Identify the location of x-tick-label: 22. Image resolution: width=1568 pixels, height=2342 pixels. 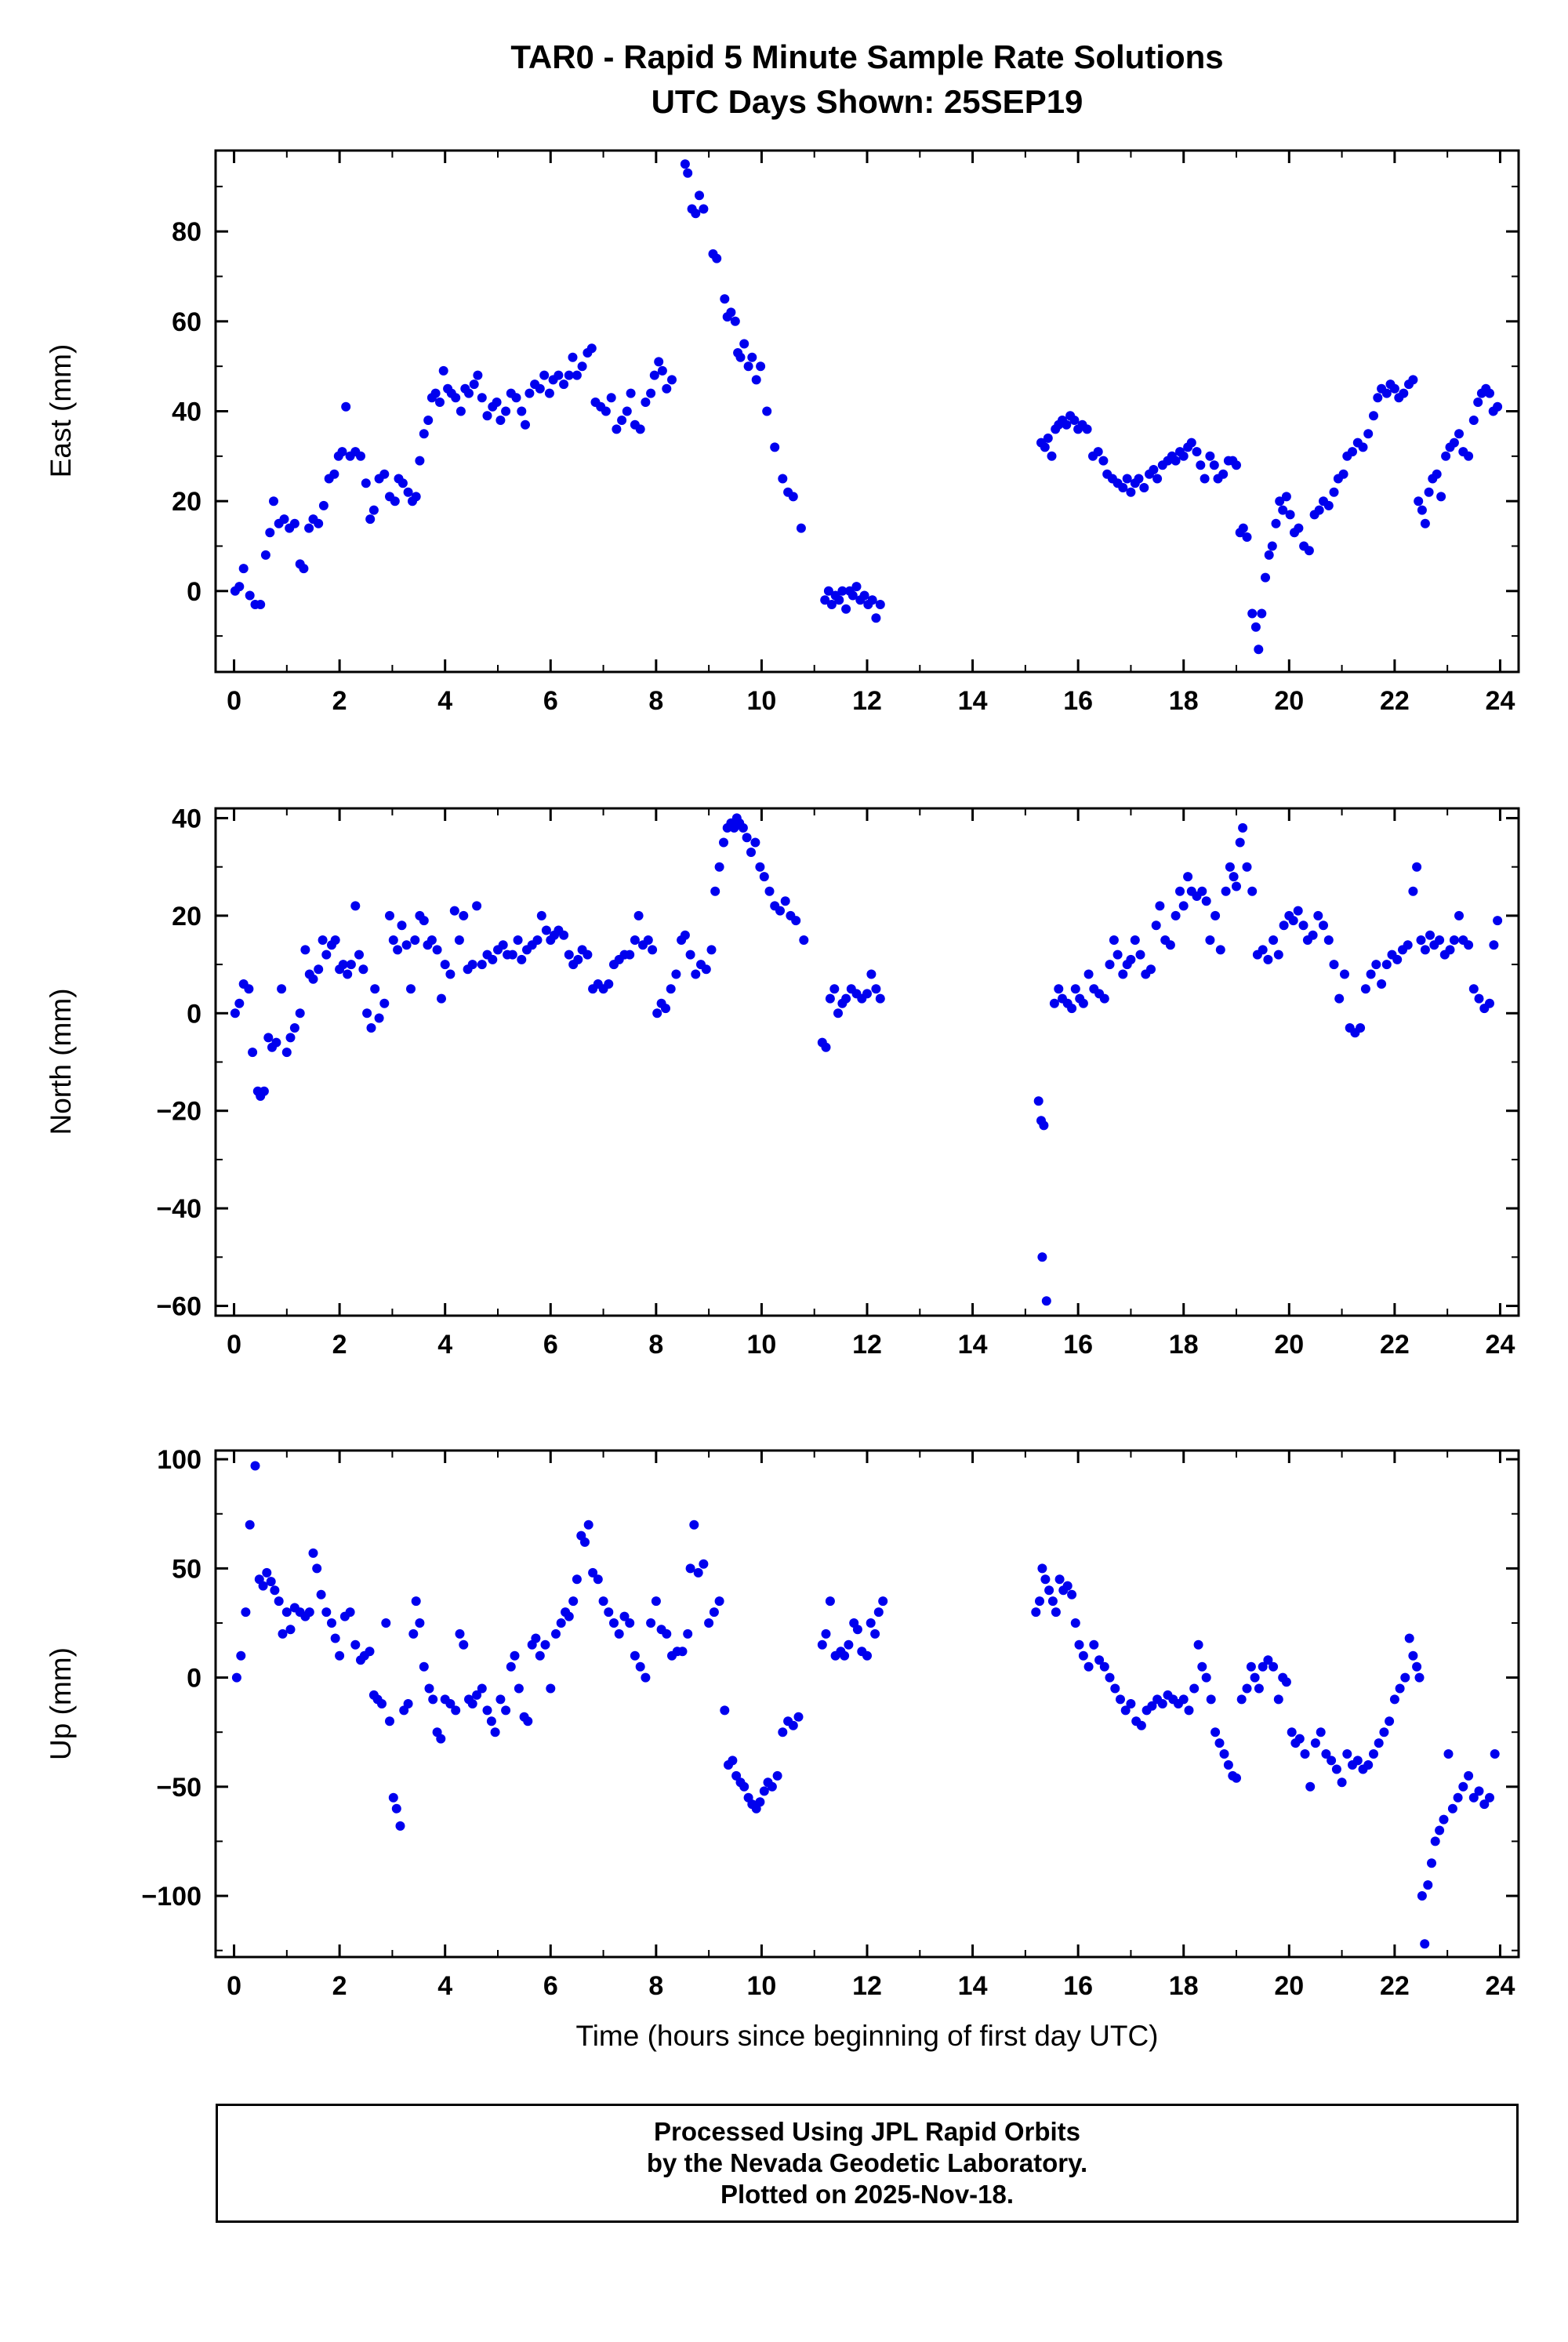
(1395, 1986).